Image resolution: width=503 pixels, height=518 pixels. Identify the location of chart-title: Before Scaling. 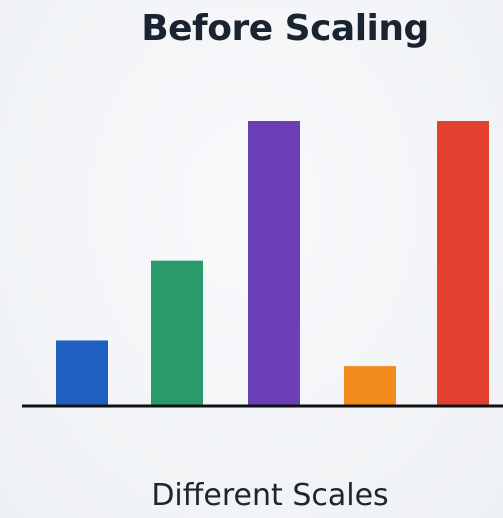
(285, 28).